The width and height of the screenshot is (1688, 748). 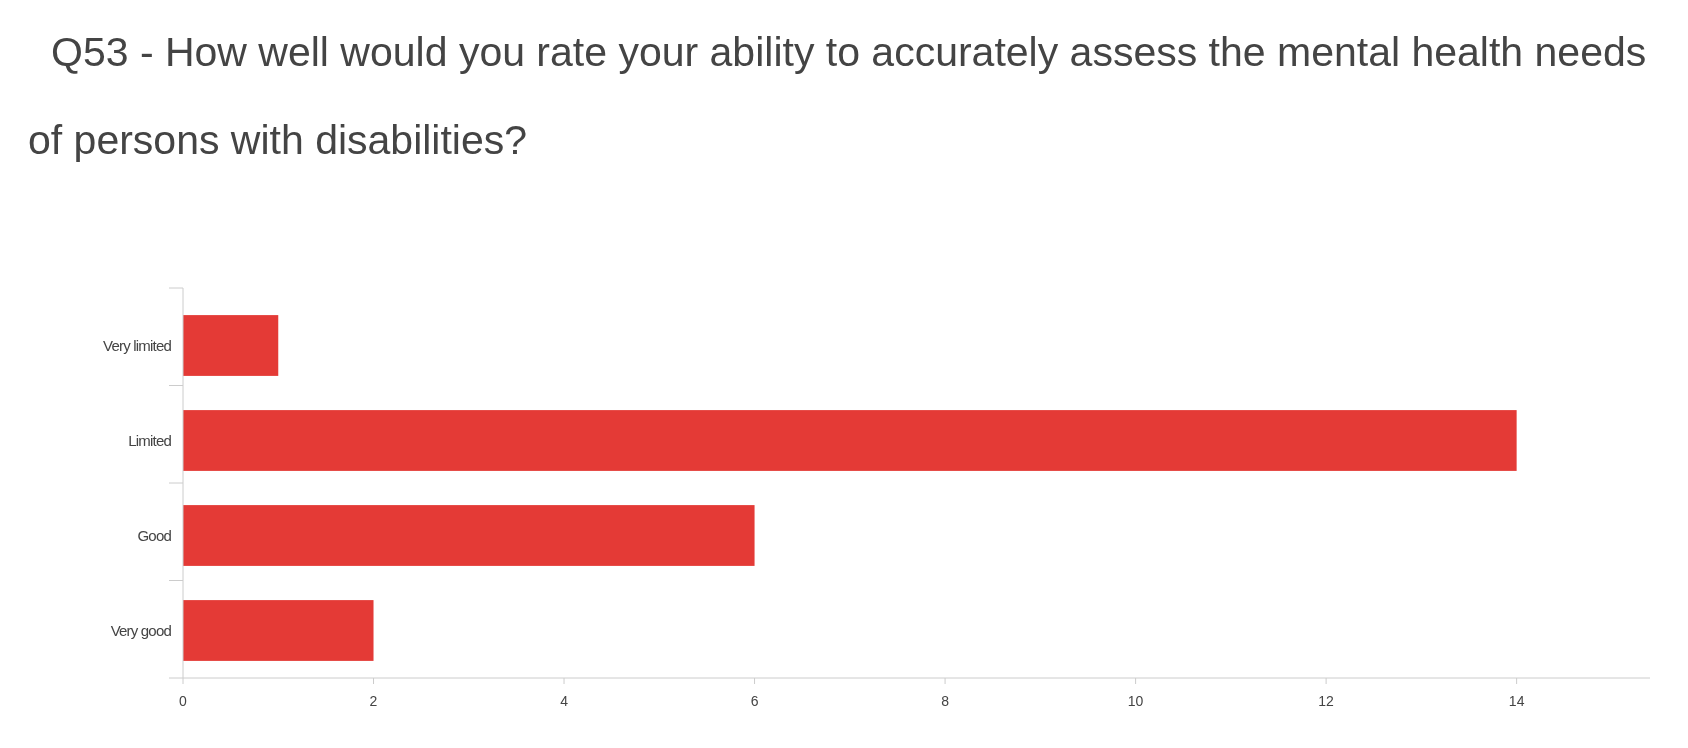 I want to click on x-tick-label: 6, so click(x=754, y=701).